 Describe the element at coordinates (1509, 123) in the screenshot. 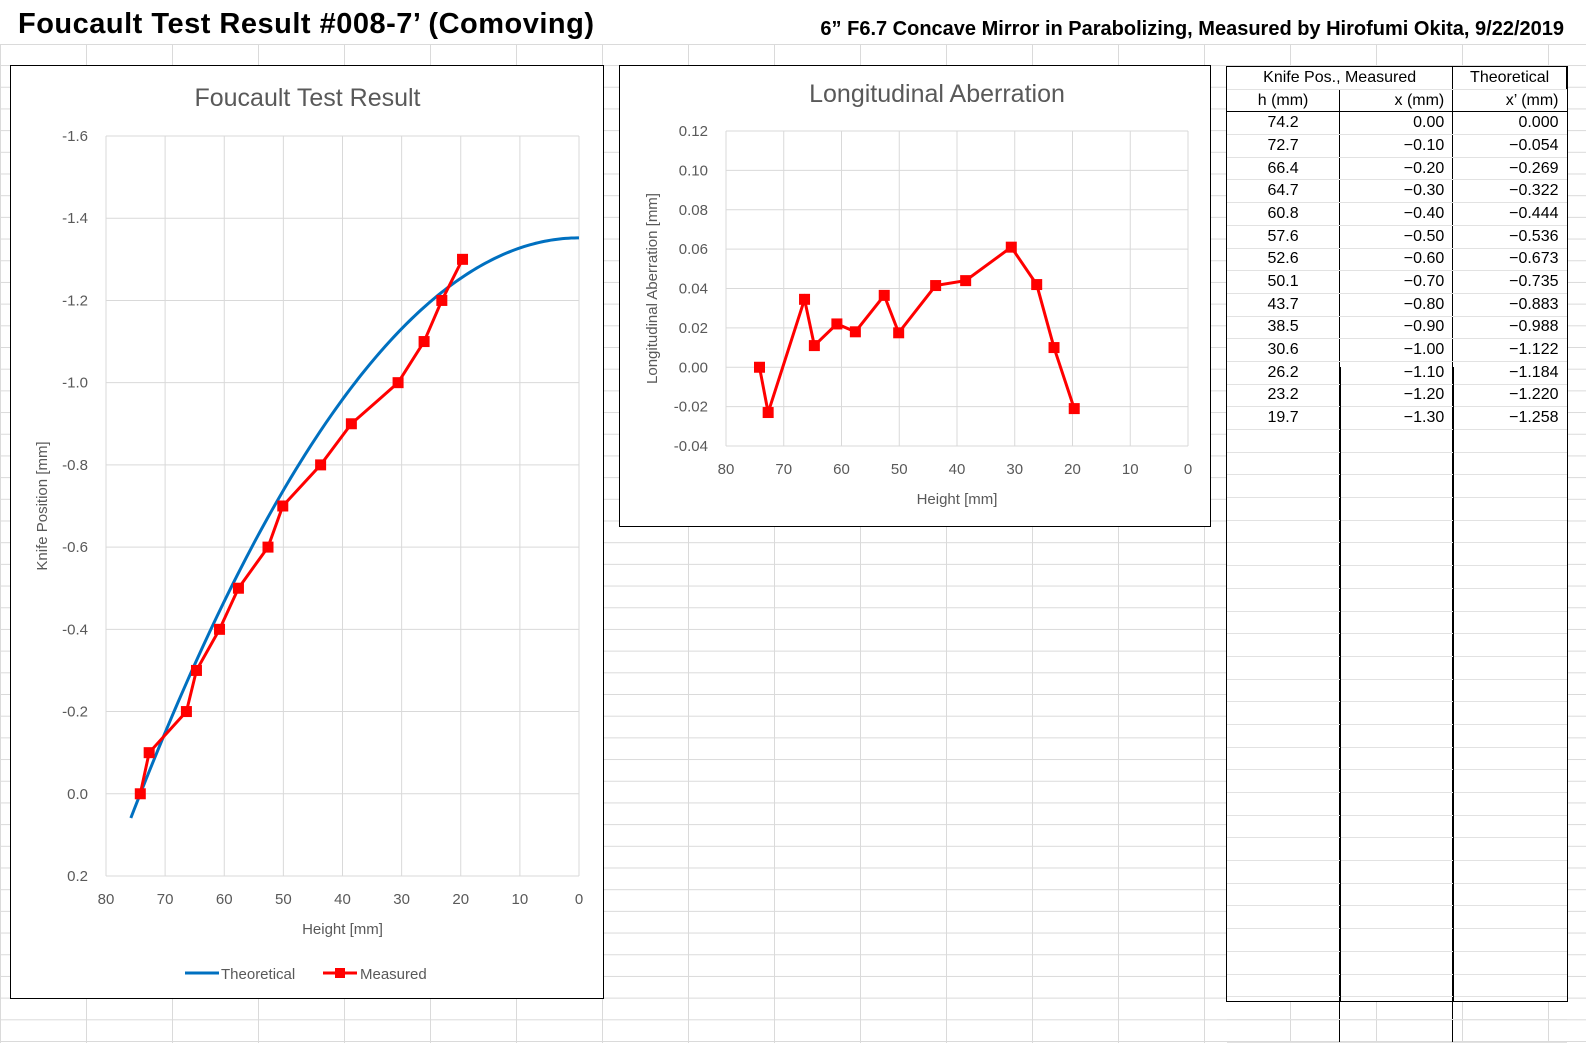

I see `cell-xprime: 0.000` at that location.